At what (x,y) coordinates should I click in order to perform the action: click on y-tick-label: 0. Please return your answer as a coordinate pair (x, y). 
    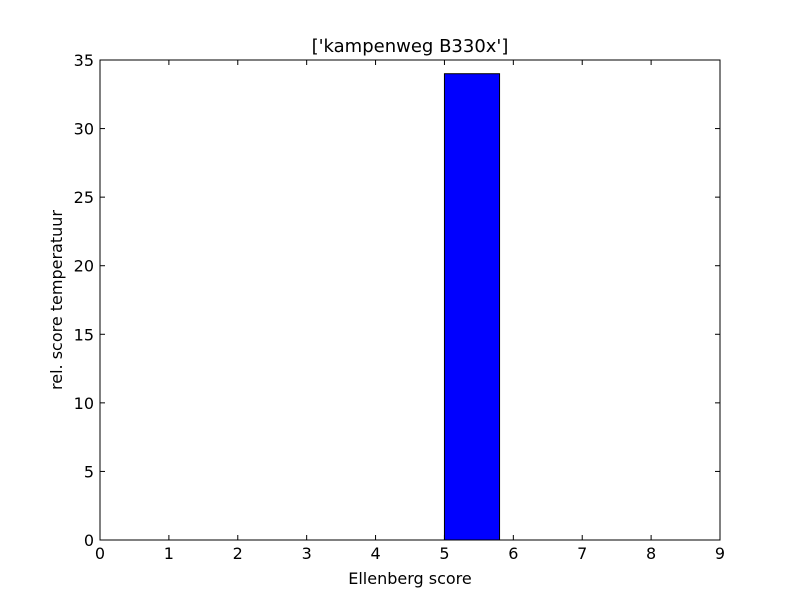
    Looking at the image, I should click on (89, 540).